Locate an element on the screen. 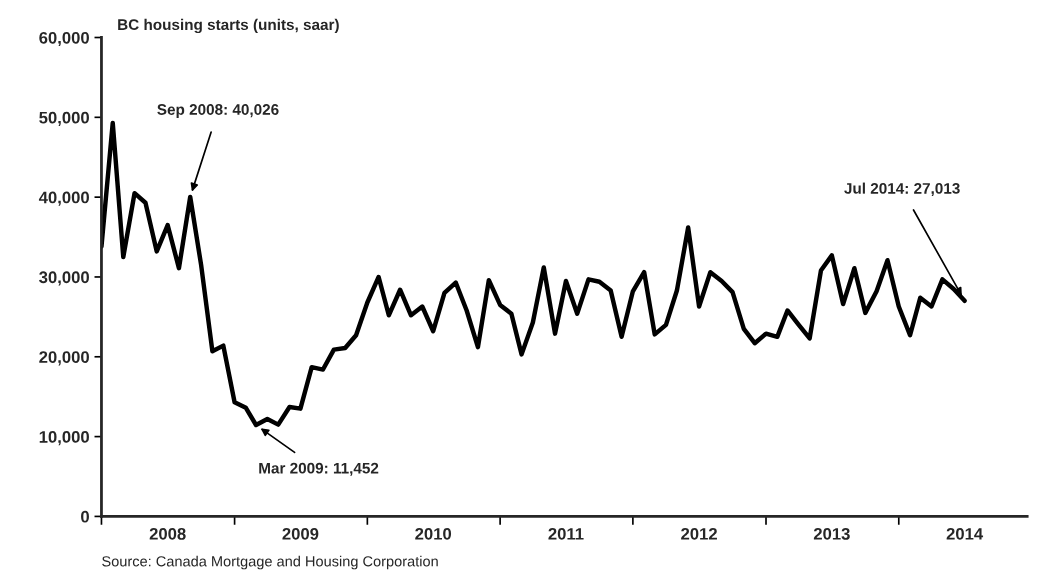  x-tick-label: 2009 is located at coordinates (300, 533).